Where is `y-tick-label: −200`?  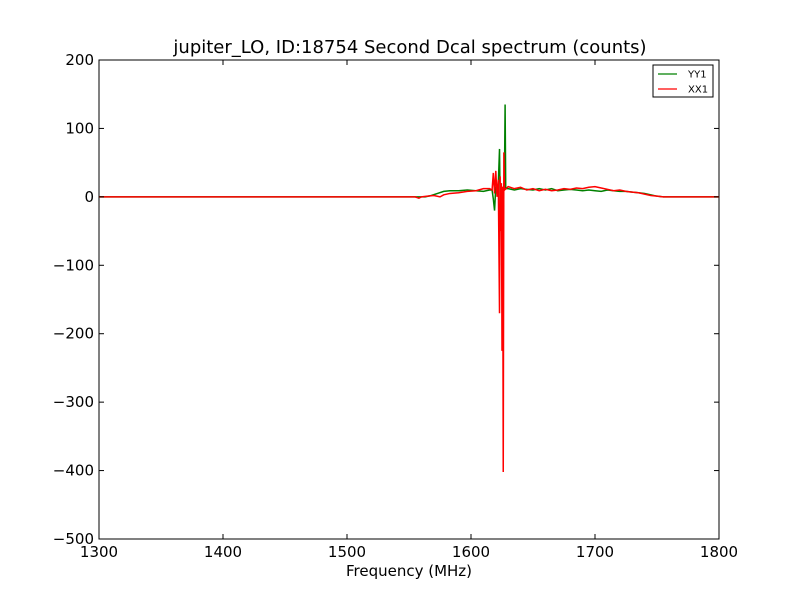
y-tick-label: −200 is located at coordinates (73, 334).